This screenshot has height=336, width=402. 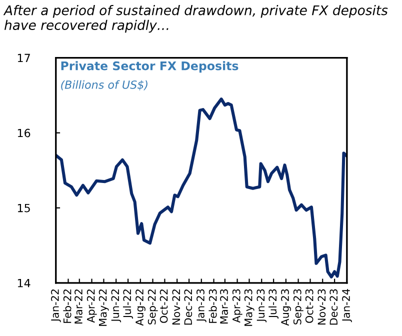 I want to click on x-tick-label: Jun-23, so click(x=261, y=305).